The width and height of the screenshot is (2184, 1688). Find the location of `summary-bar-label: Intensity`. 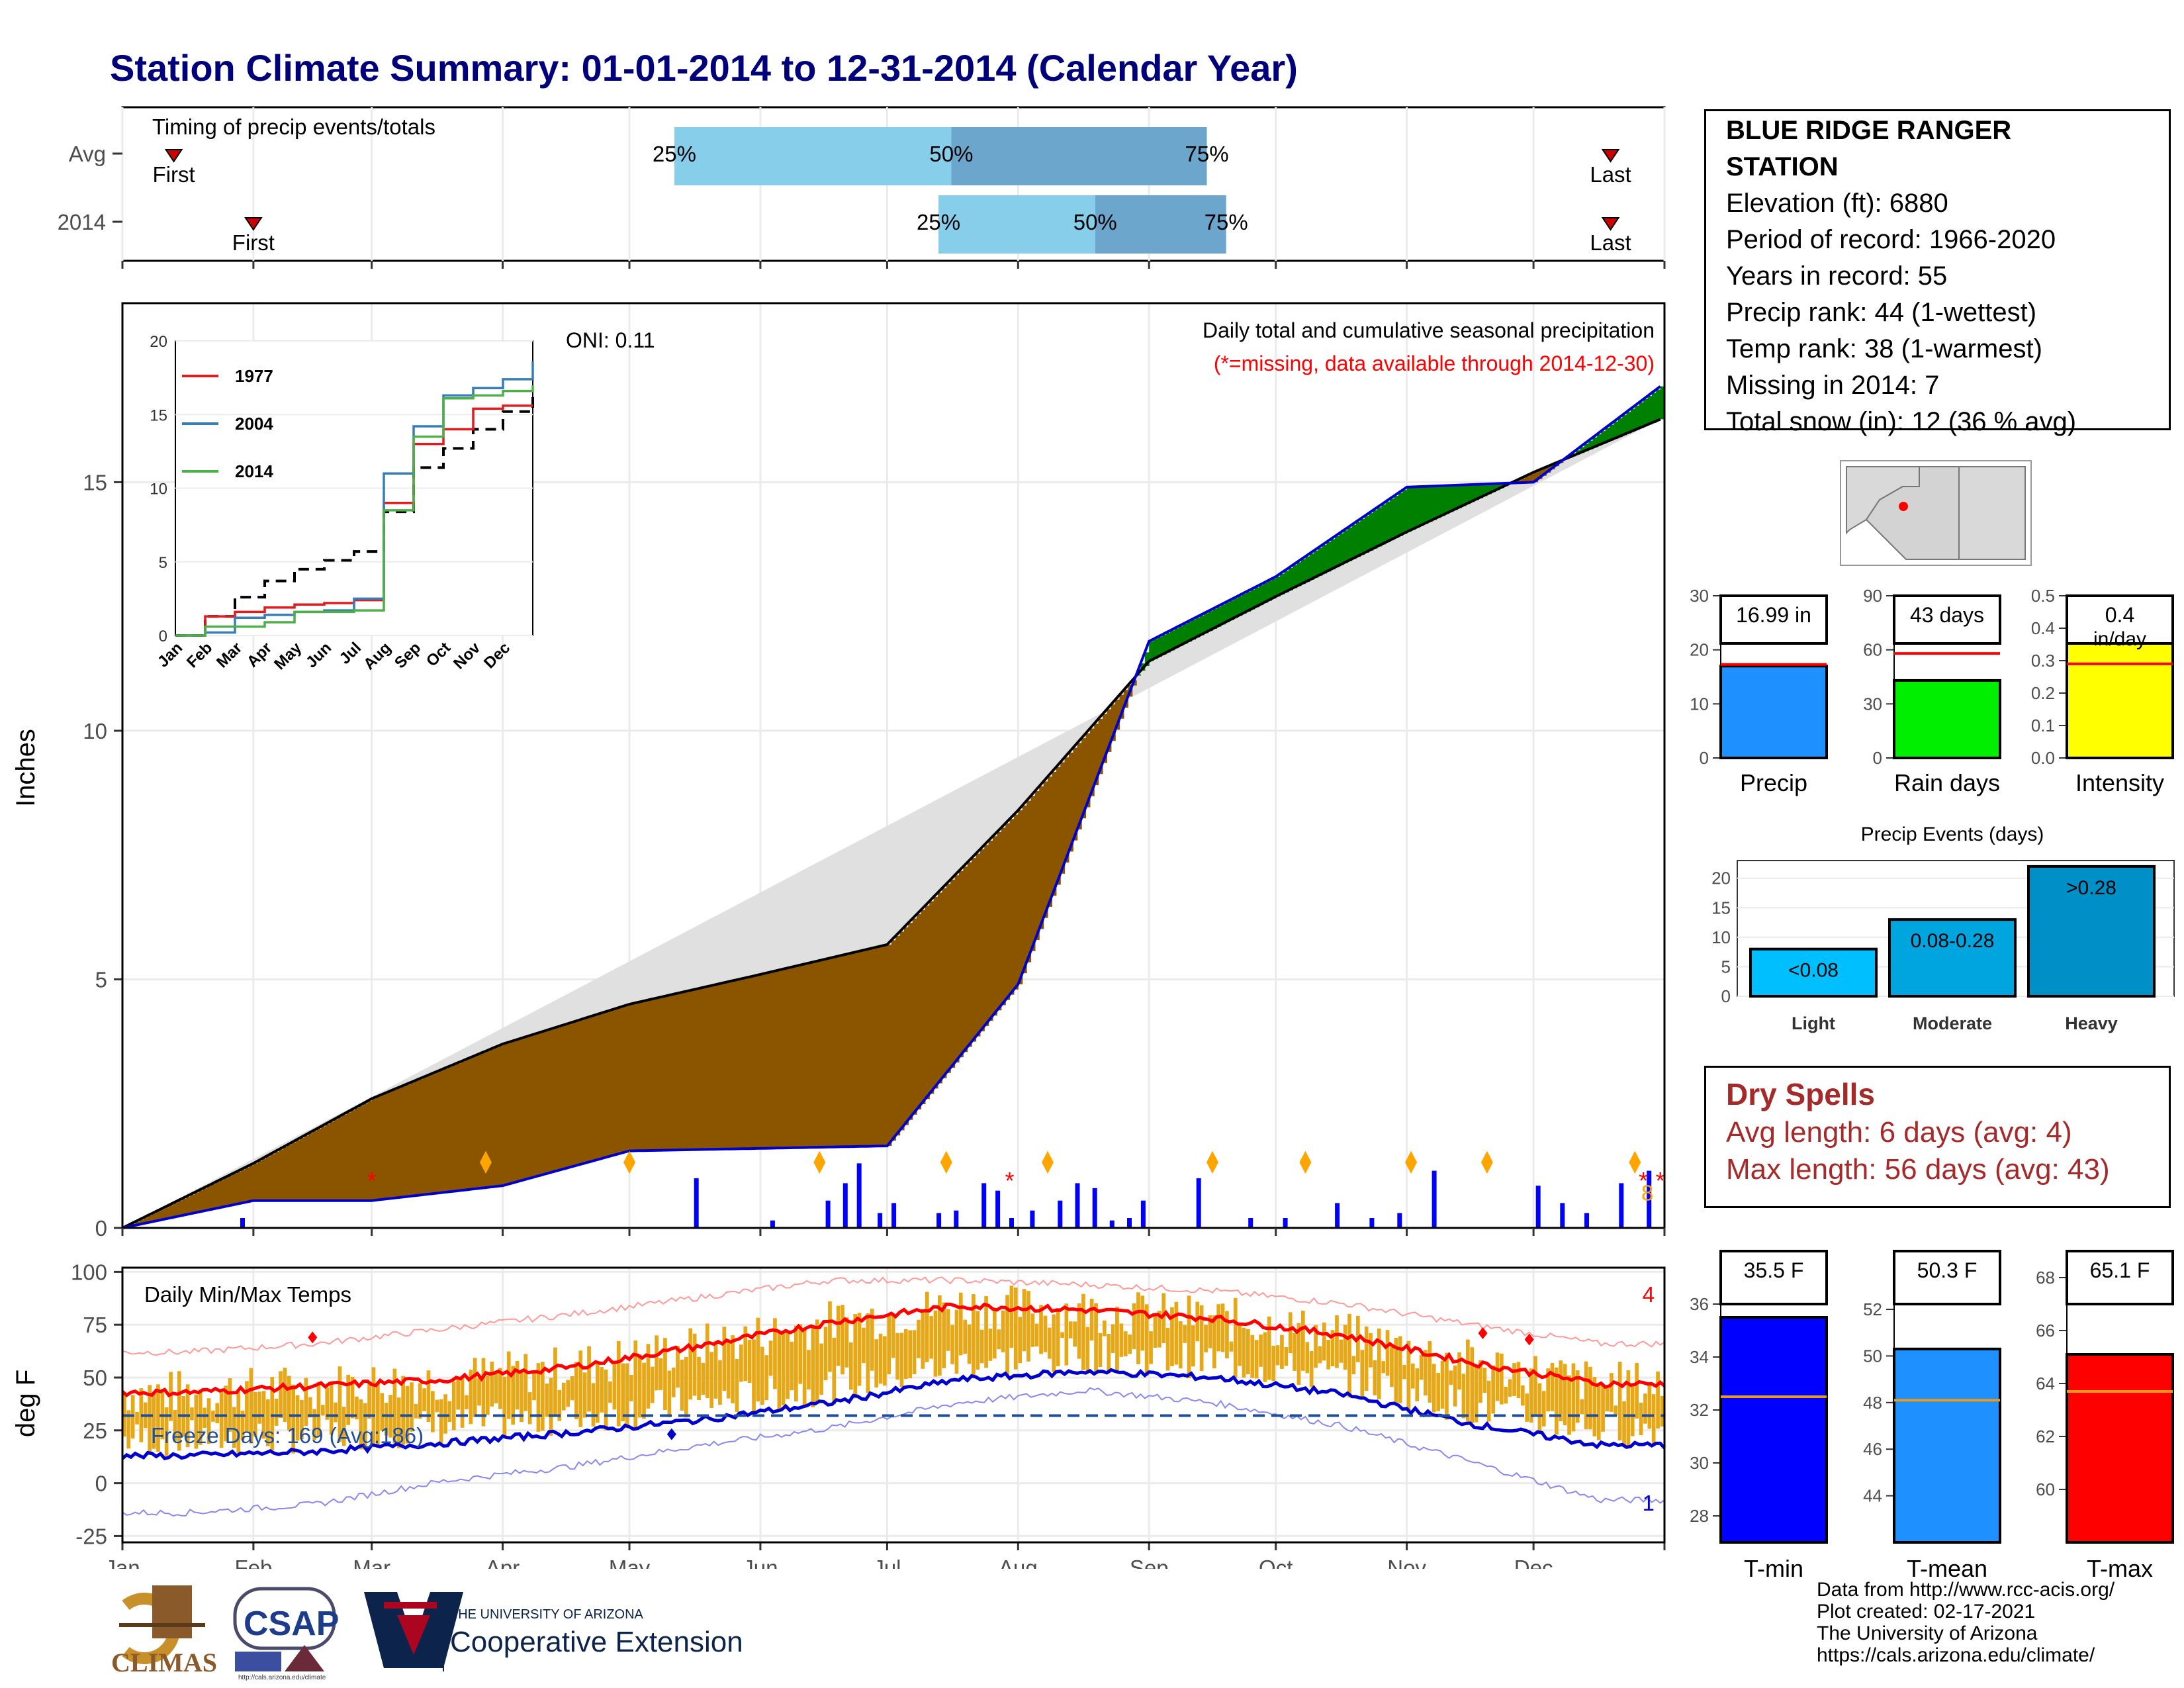

summary-bar-label: Intensity is located at coordinates (2119, 782).